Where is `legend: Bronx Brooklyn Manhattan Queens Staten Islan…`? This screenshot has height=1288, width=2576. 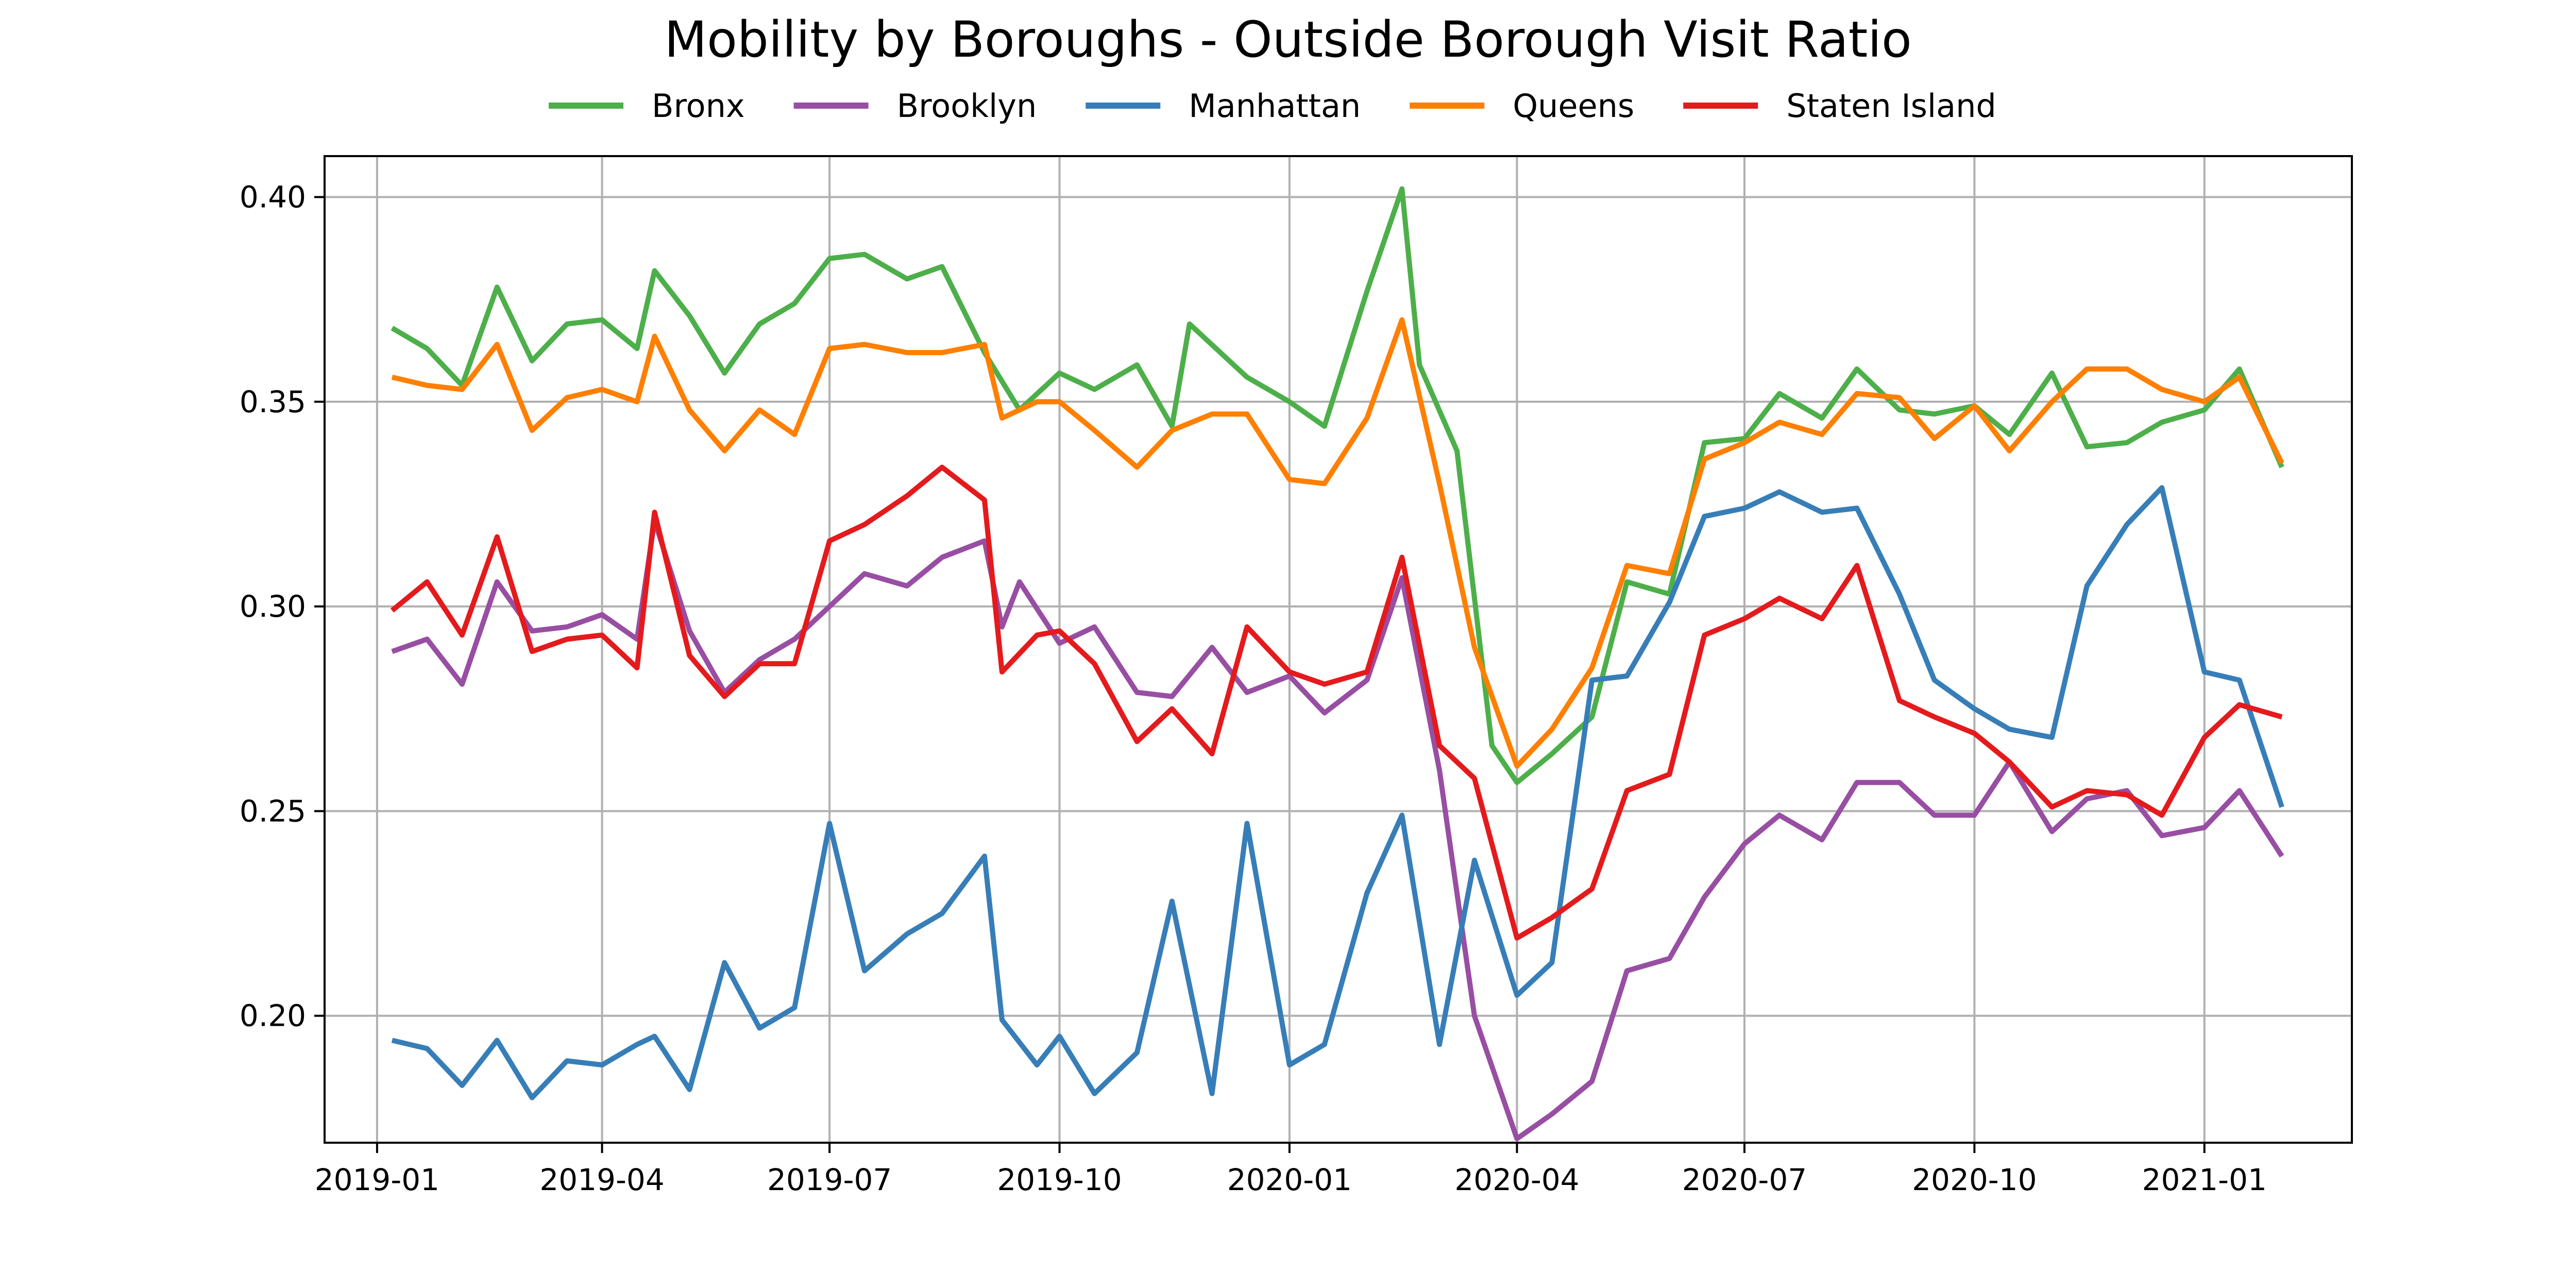 legend: Bronx Brooklyn Manhattan Queens Staten Islan… is located at coordinates (1272, 106).